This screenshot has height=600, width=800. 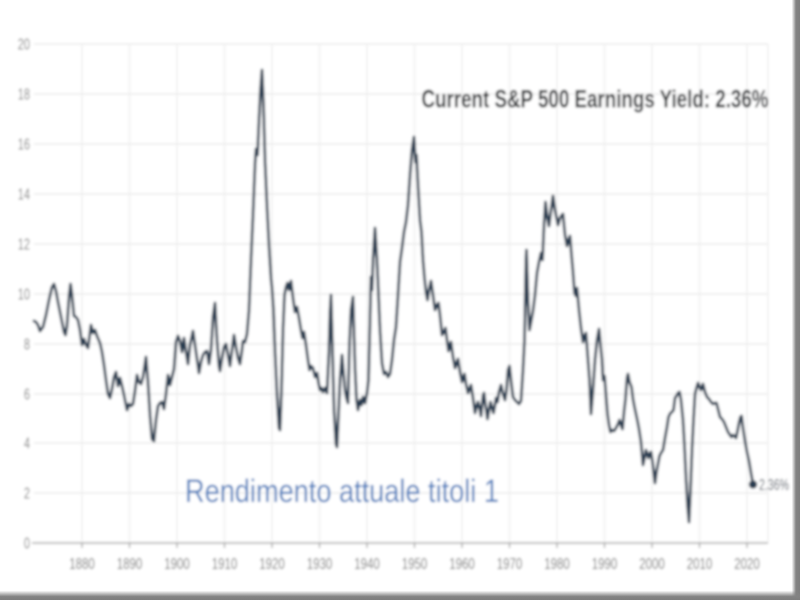 I want to click on svg-text: 6, so click(x=27, y=394).